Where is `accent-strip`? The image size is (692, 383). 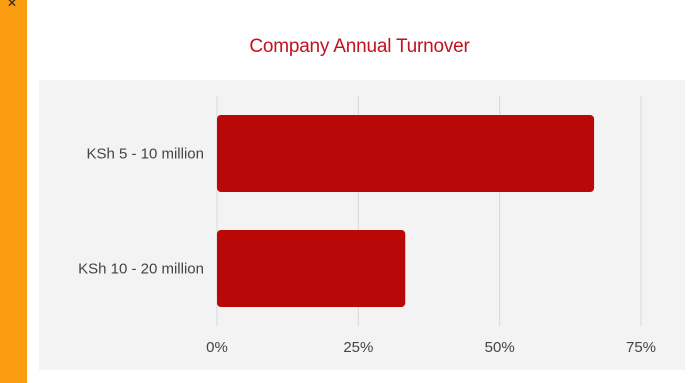 accent-strip is located at coordinates (13, 191).